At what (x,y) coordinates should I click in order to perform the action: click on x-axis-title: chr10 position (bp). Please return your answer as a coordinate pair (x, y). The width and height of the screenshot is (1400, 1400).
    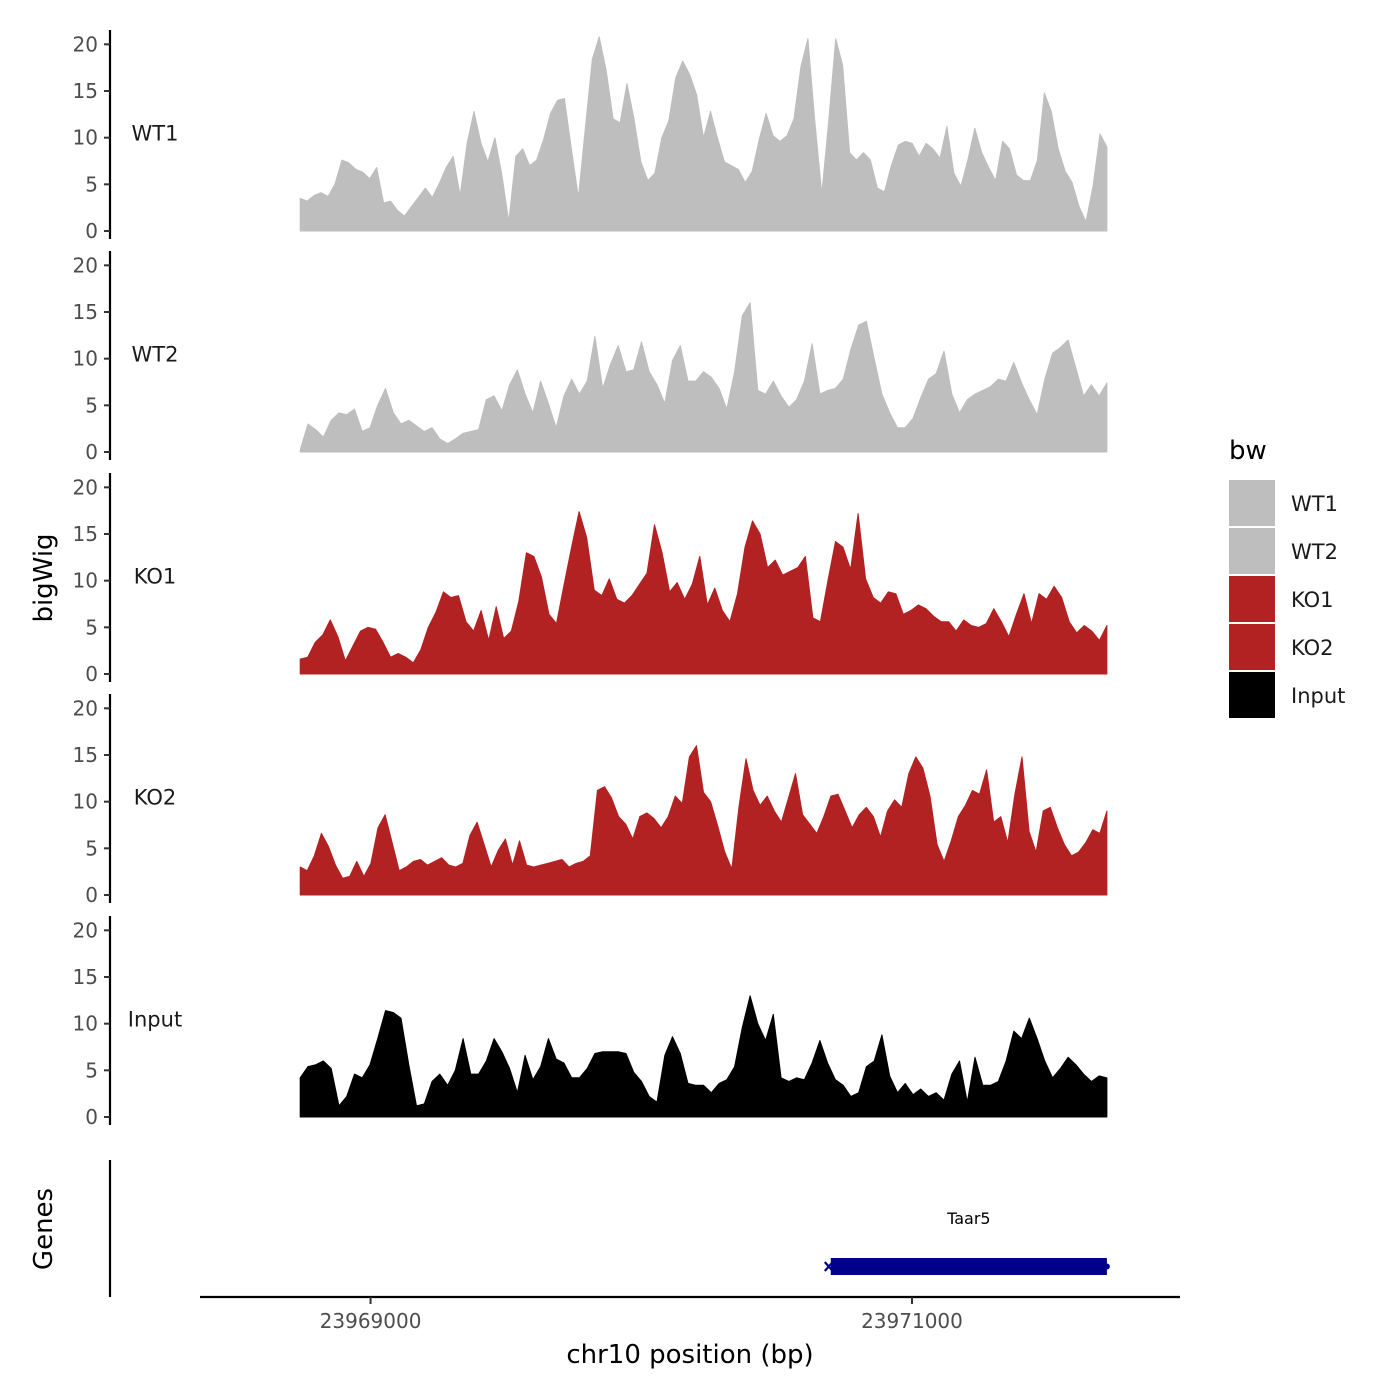
    Looking at the image, I should click on (689, 1355).